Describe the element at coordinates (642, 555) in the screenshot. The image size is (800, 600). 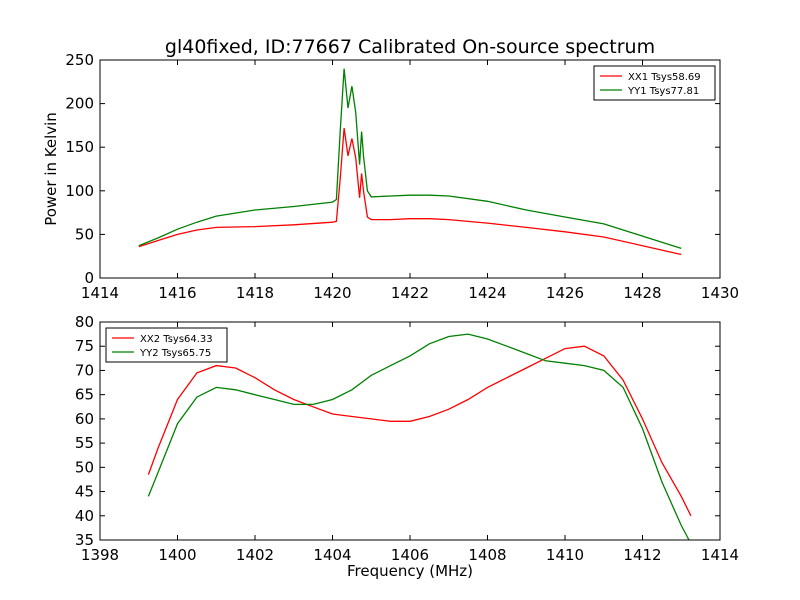
I see `x-tick-label: 1412` at that location.